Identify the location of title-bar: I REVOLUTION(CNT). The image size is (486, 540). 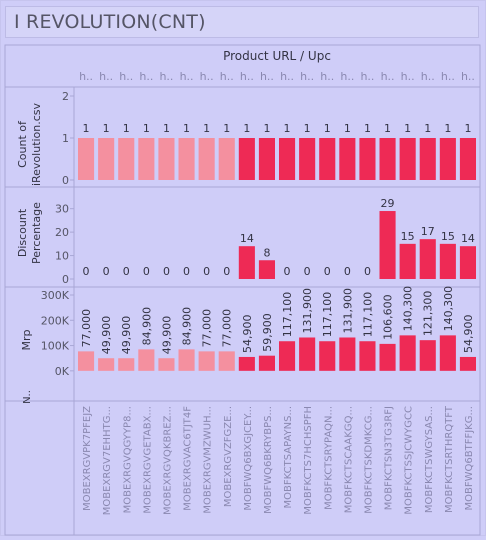
(242, 22).